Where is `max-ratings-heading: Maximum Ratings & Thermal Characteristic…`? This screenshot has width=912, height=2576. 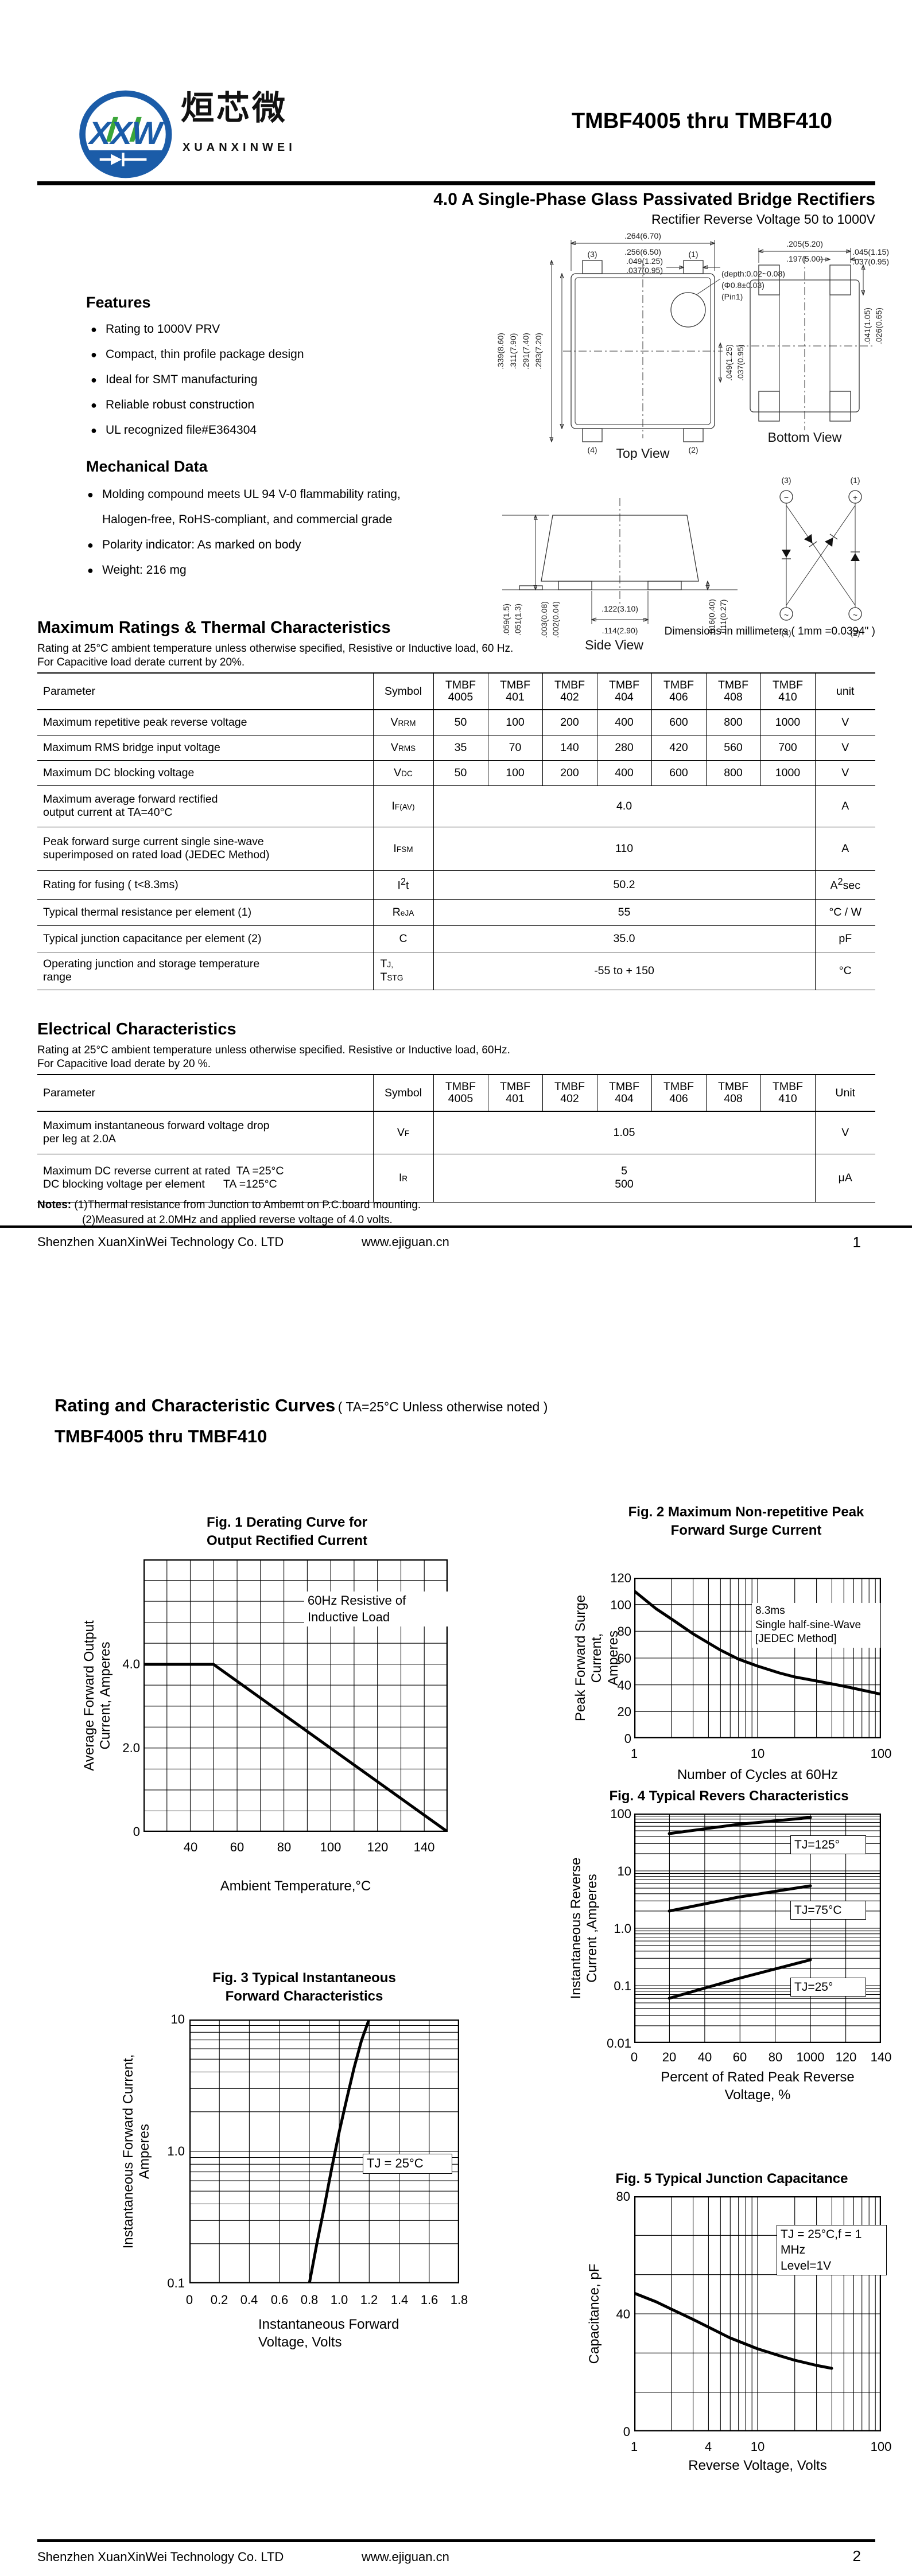
max-ratings-heading: Maximum Ratings & Thermal Characteristic… is located at coordinates (214, 627).